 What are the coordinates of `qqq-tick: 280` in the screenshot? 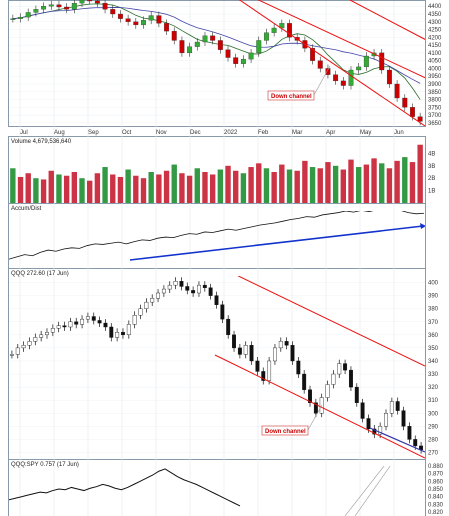 It's located at (433, 440).